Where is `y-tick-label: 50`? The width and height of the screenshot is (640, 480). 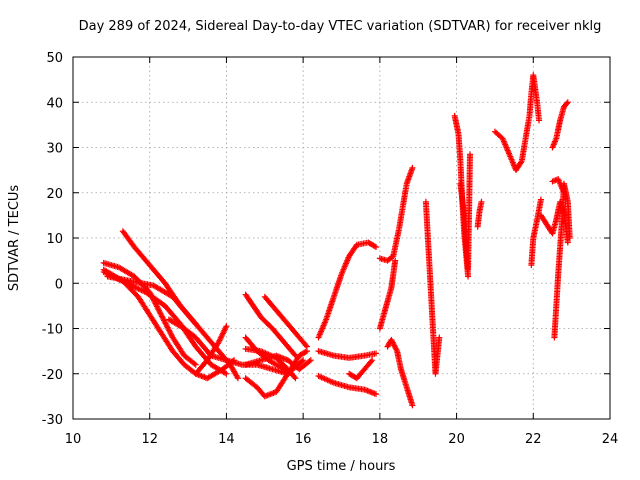
y-tick-label: 50 is located at coordinates (54, 58).